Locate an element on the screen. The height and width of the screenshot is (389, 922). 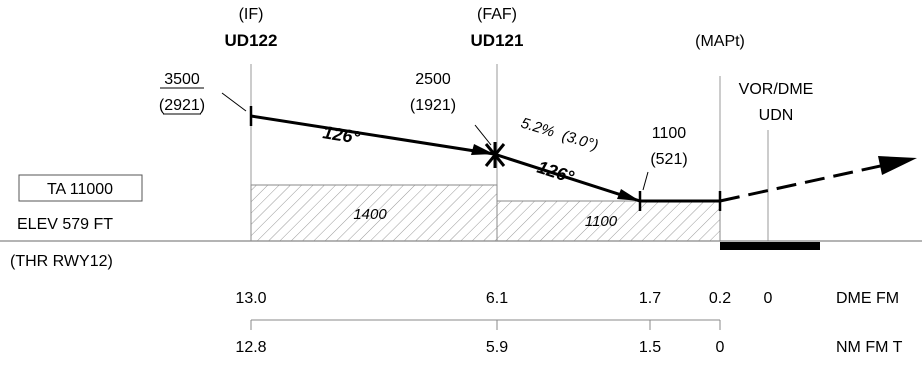
nm-tick-1-5: 1.5 is located at coordinates (650, 347).